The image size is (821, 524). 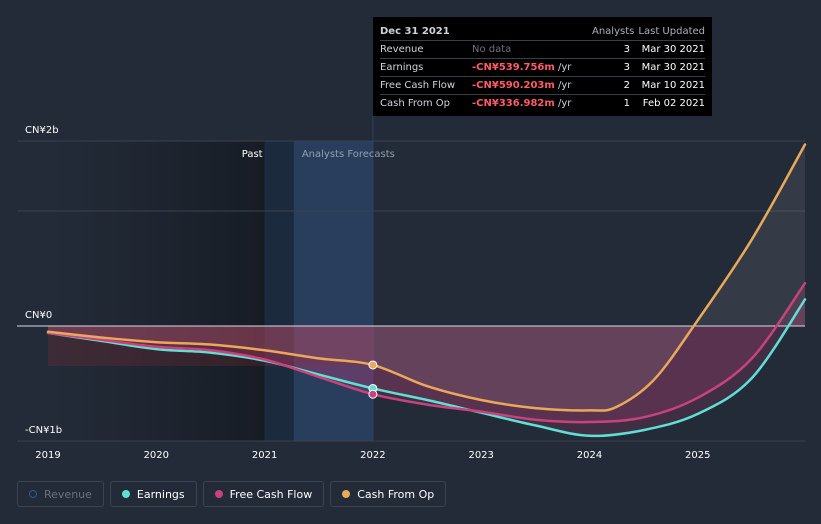 What do you see at coordinates (346, 494) in the screenshot?
I see `cash-from-op-dot-icon` at bounding box center [346, 494].